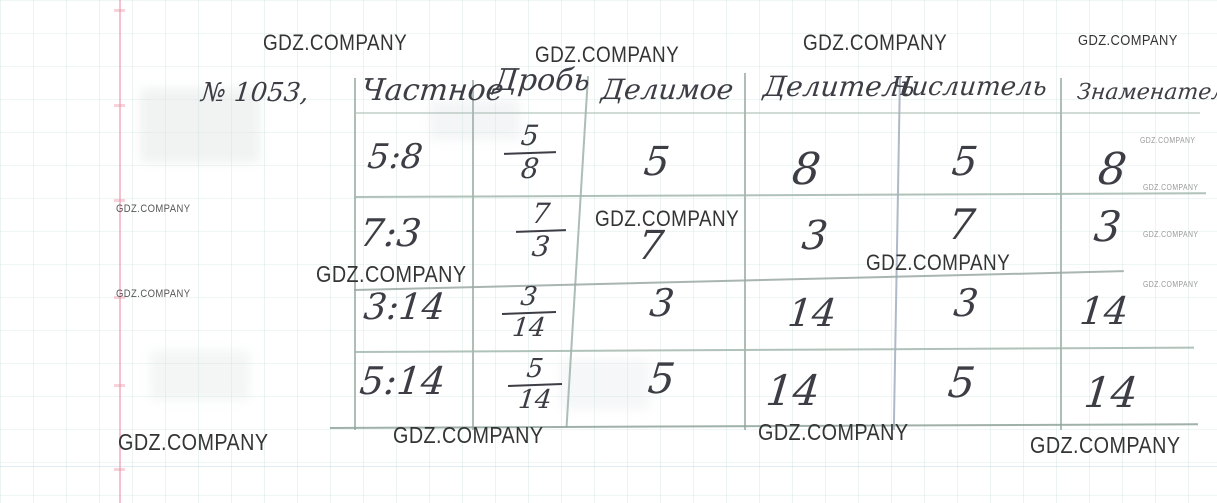 The width and height of the screenshot is (1217, 503). I want to click on cell-denominator: 3, so click(1107, 226).